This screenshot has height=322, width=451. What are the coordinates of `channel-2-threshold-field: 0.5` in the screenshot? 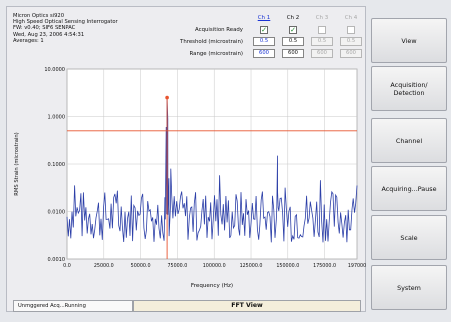 It's located at (293, 41).